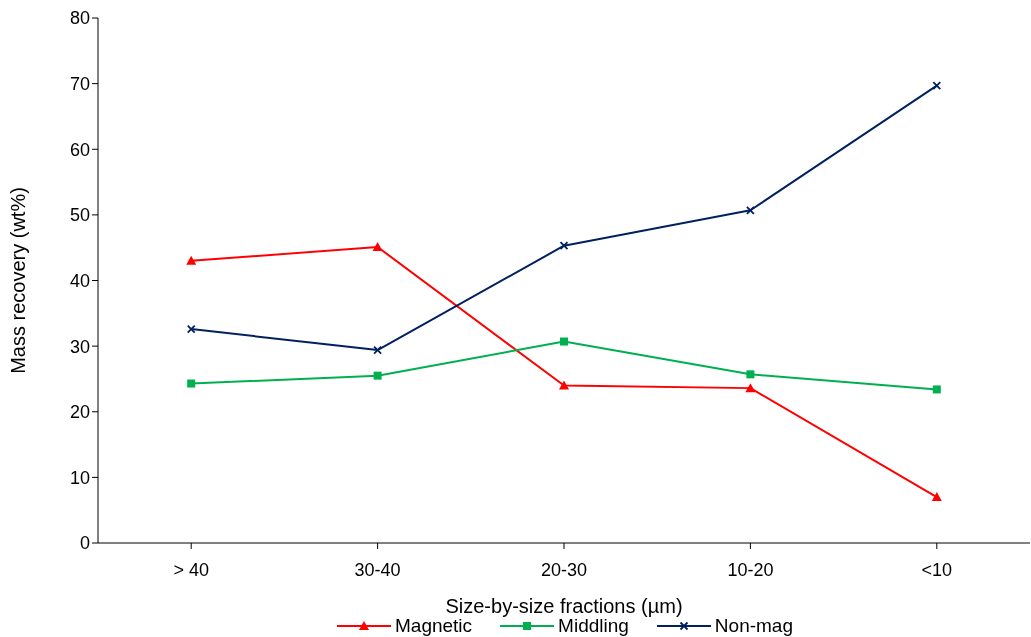 The height and width of the screenshot is (637, 1031). What do you see at coordinates (79, 280) in the screenshot?
I see `y-tick-label: 40` at bounding box center [79, 280].